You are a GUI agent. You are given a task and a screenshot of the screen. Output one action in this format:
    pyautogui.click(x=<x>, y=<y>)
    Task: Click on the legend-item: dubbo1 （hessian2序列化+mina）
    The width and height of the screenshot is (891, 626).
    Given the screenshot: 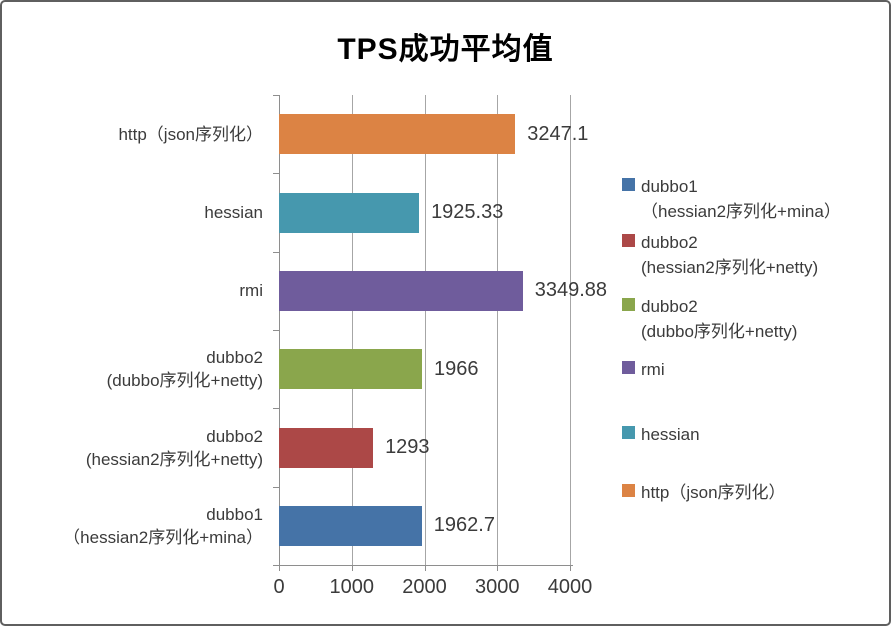 What is the action you would take?
    pyautogui.click(x=731, y=199)
    